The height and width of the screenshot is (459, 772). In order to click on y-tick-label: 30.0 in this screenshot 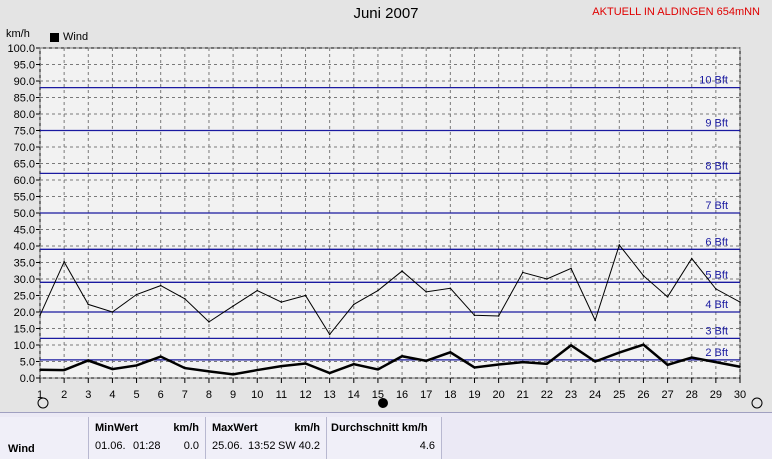, I will do `click(24, 280)`.